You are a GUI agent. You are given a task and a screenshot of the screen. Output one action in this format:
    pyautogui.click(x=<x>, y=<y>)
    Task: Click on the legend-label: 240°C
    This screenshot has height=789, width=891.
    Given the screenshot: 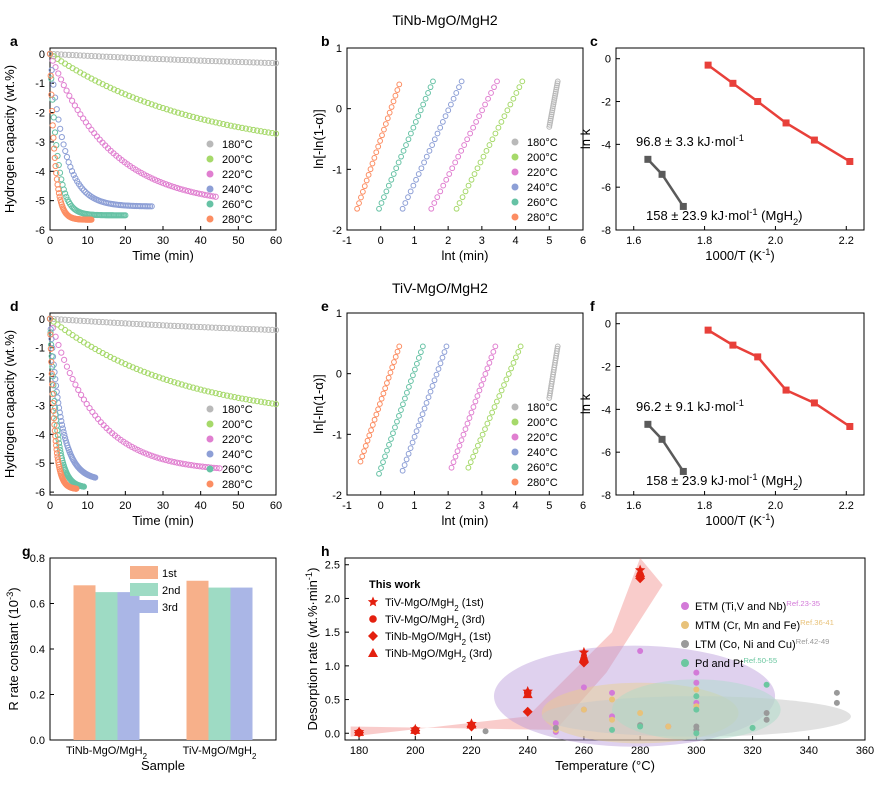 What is the action you would take?
    pyautogui.click(x=542, y=453)
    